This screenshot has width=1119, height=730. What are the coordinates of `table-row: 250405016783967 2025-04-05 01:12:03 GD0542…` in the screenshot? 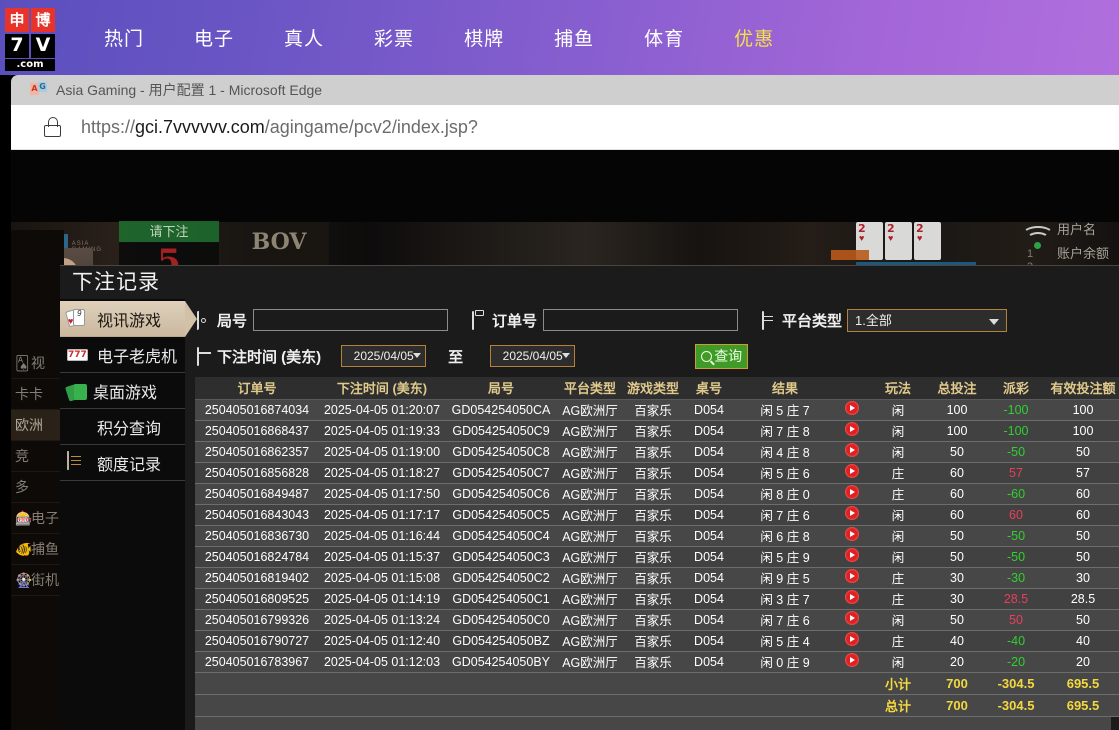 It's located at (657, 662).